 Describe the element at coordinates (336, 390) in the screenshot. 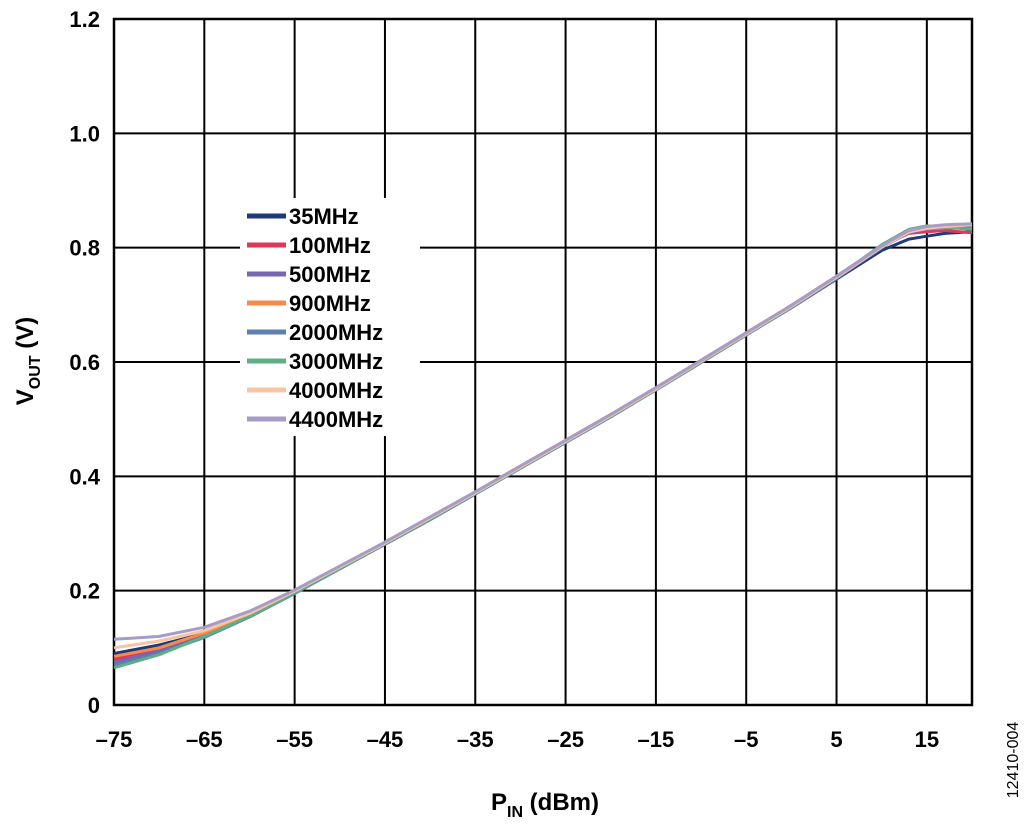

I see `legend-label: 4000MHz` at that location.